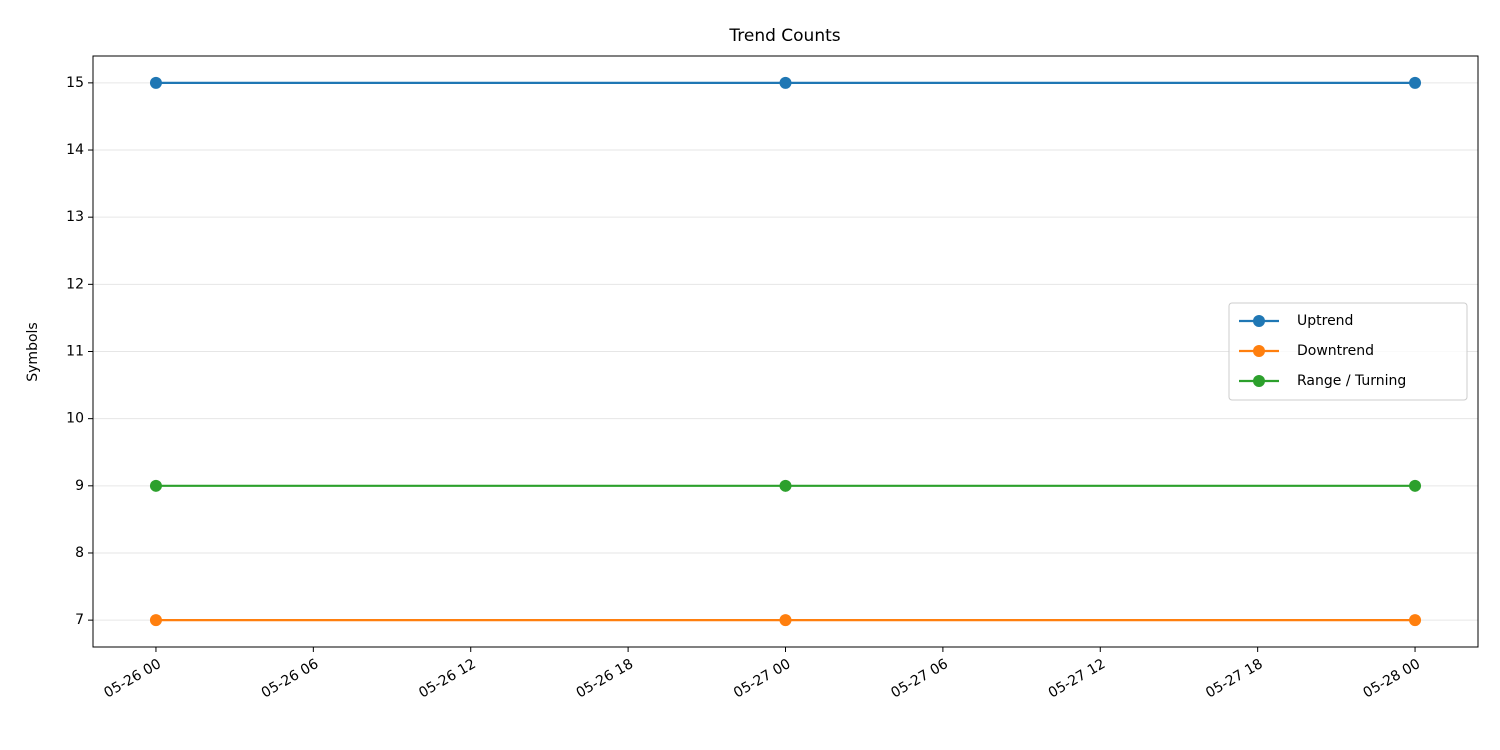 Image resolution: width=1500 pixels, height=750 pixels. I want to click on y-tick-label: 12, so click(75, 284).